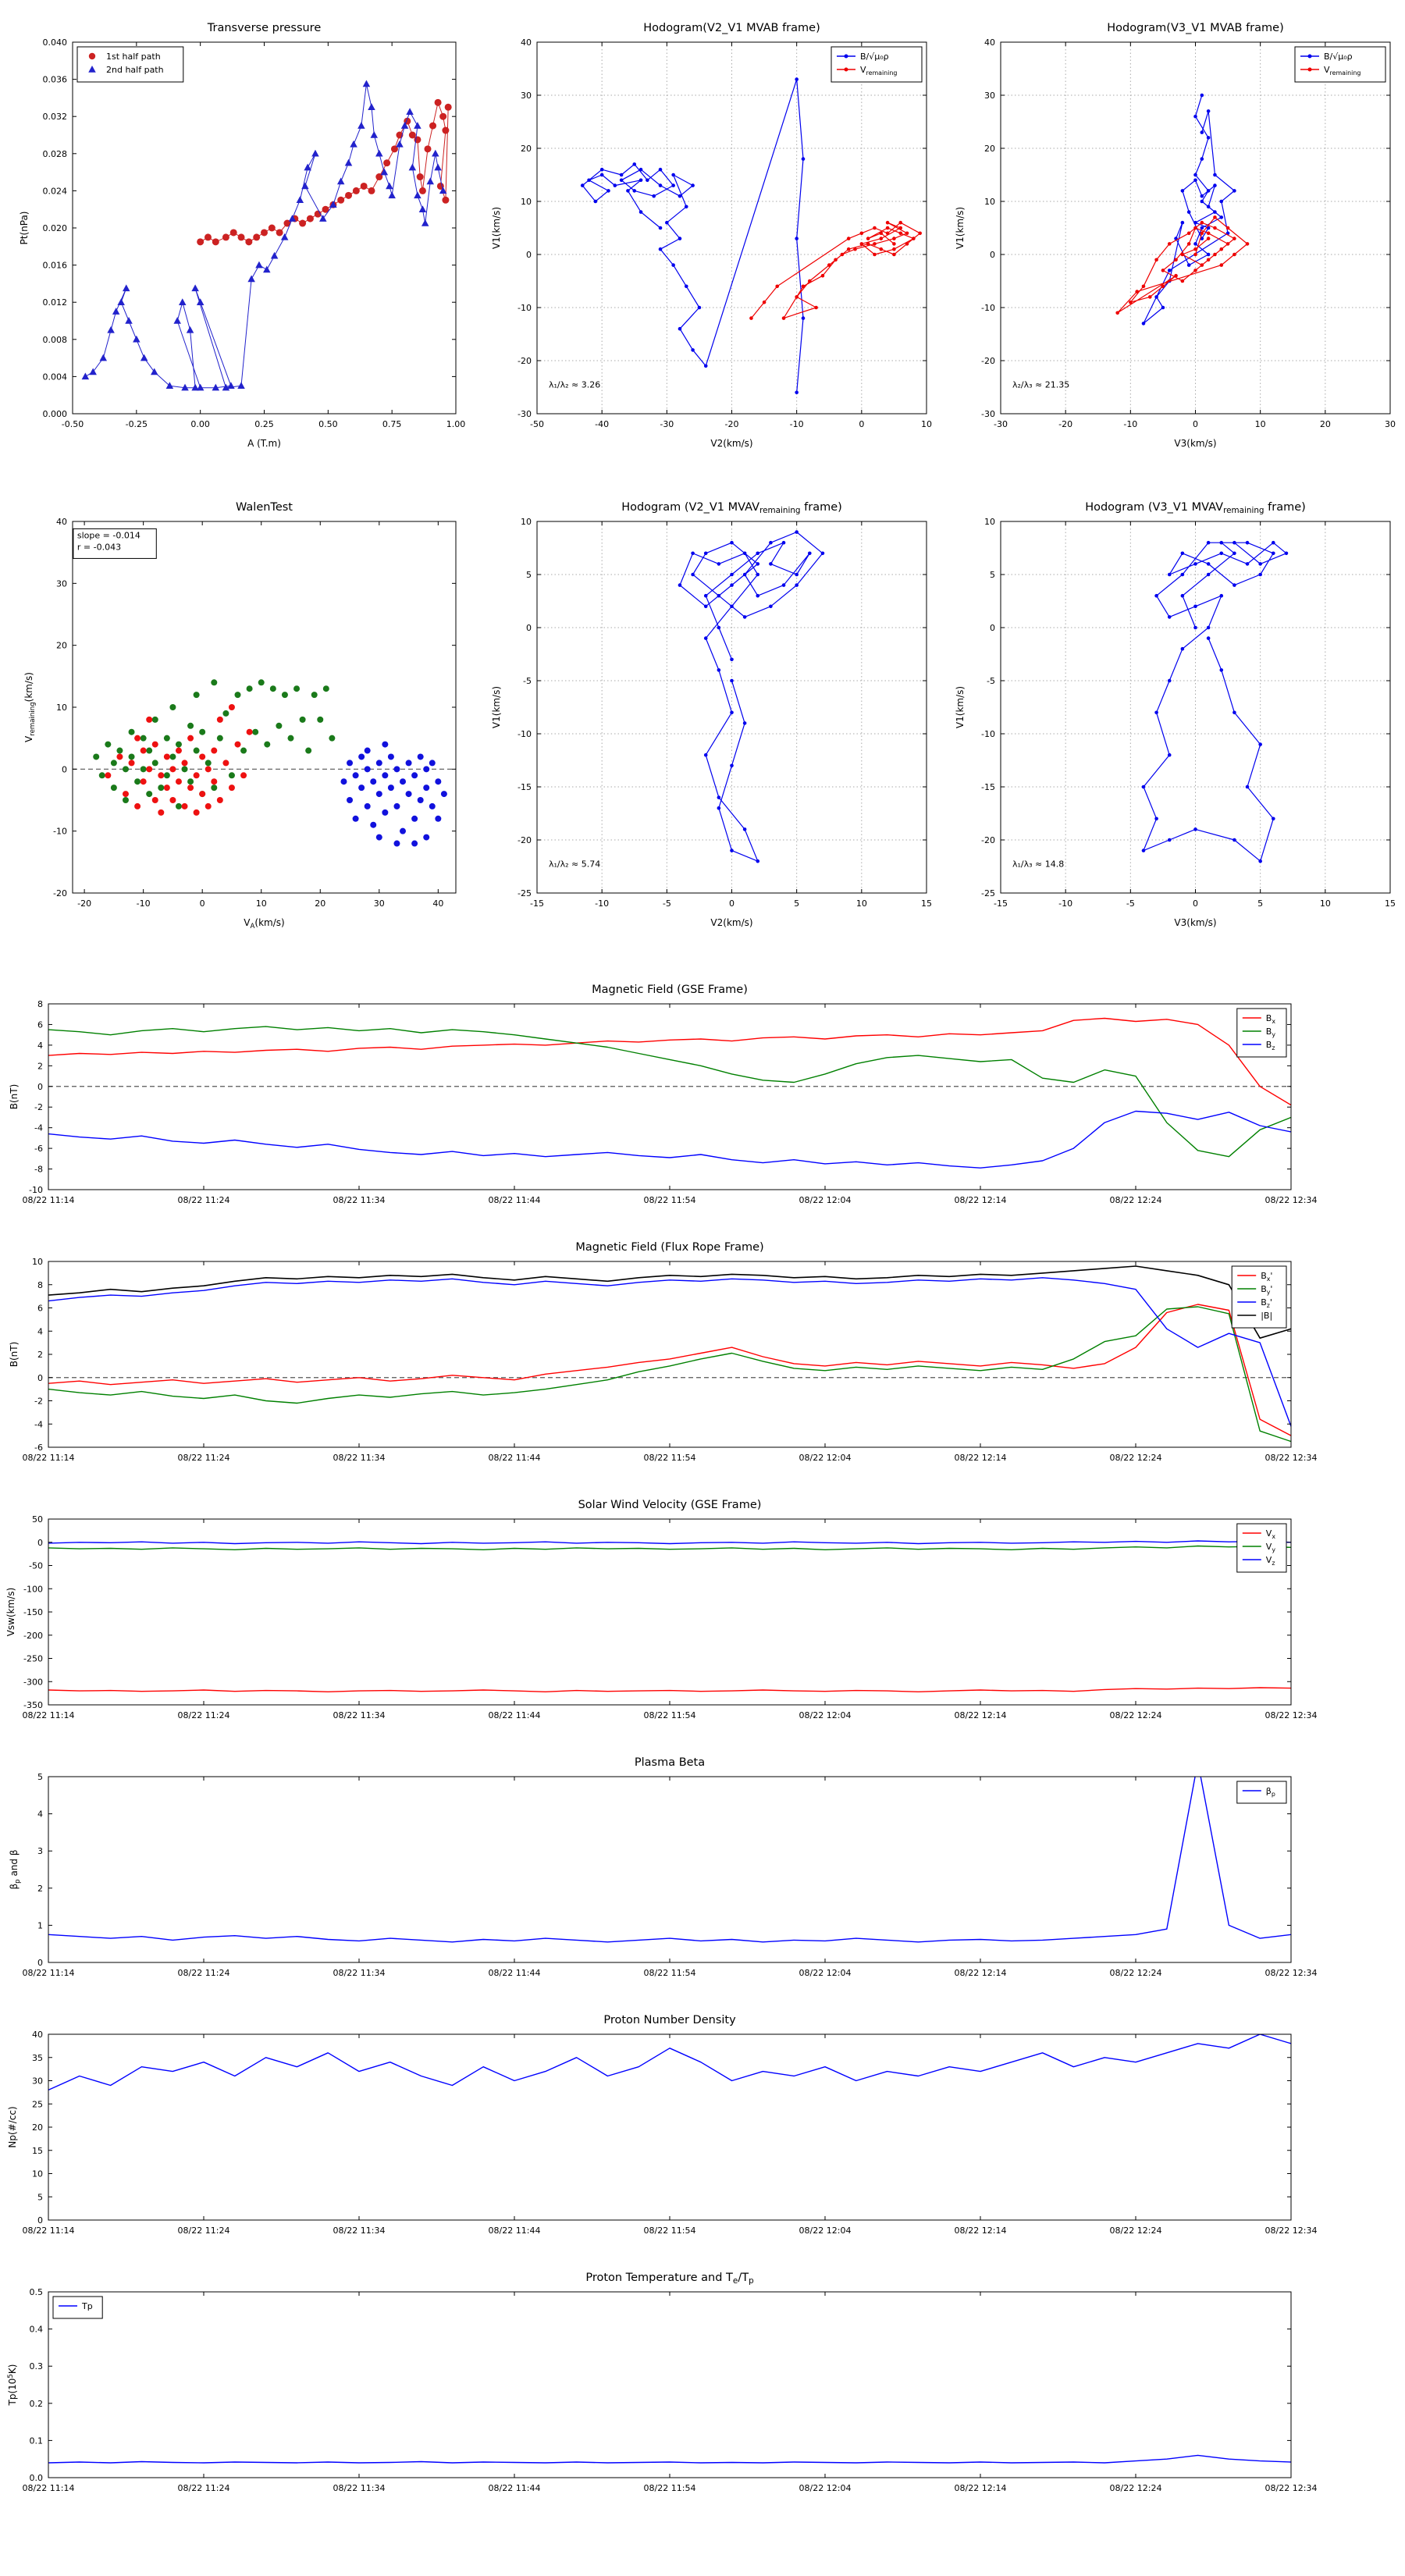 Image resolution: width=1405 pixels, height=2576 pixels. I want to click on svg-text: 40, so click(61, 522).